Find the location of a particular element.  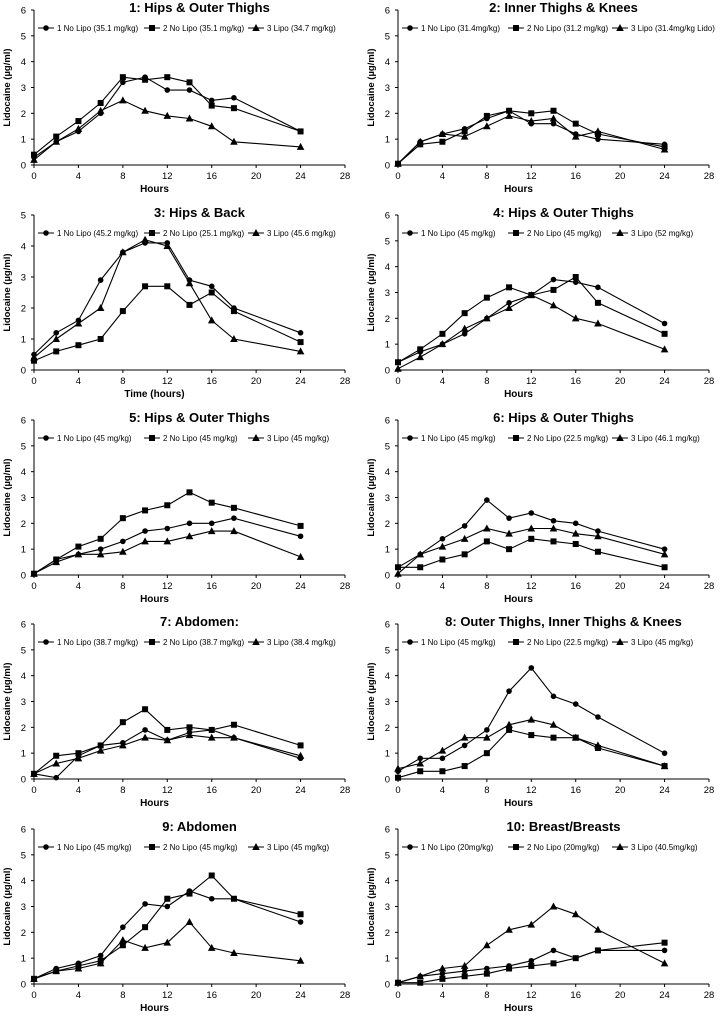

legend-label: 2 No Lipo (45 mg/kg) is located at coordinates (200, 438).